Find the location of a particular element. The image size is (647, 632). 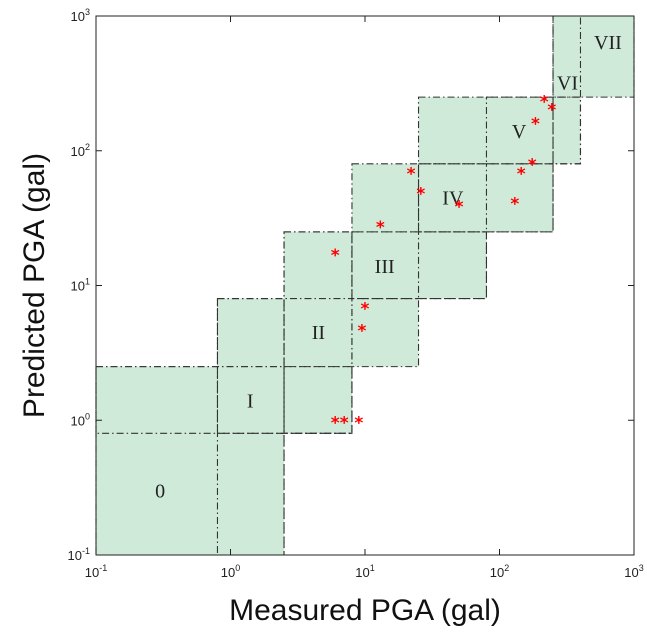

zone-label-0: 0 is located at coordinates (160, 492).